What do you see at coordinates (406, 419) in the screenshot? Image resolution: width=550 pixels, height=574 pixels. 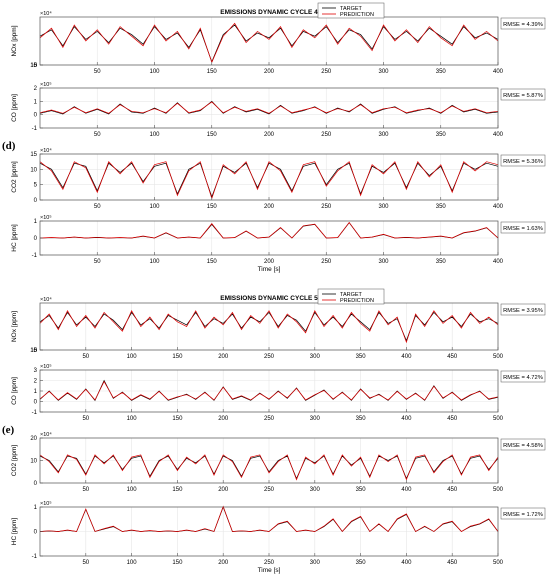 I see `chart-6-xtick-label: 400` at bounding box center [406, 419].